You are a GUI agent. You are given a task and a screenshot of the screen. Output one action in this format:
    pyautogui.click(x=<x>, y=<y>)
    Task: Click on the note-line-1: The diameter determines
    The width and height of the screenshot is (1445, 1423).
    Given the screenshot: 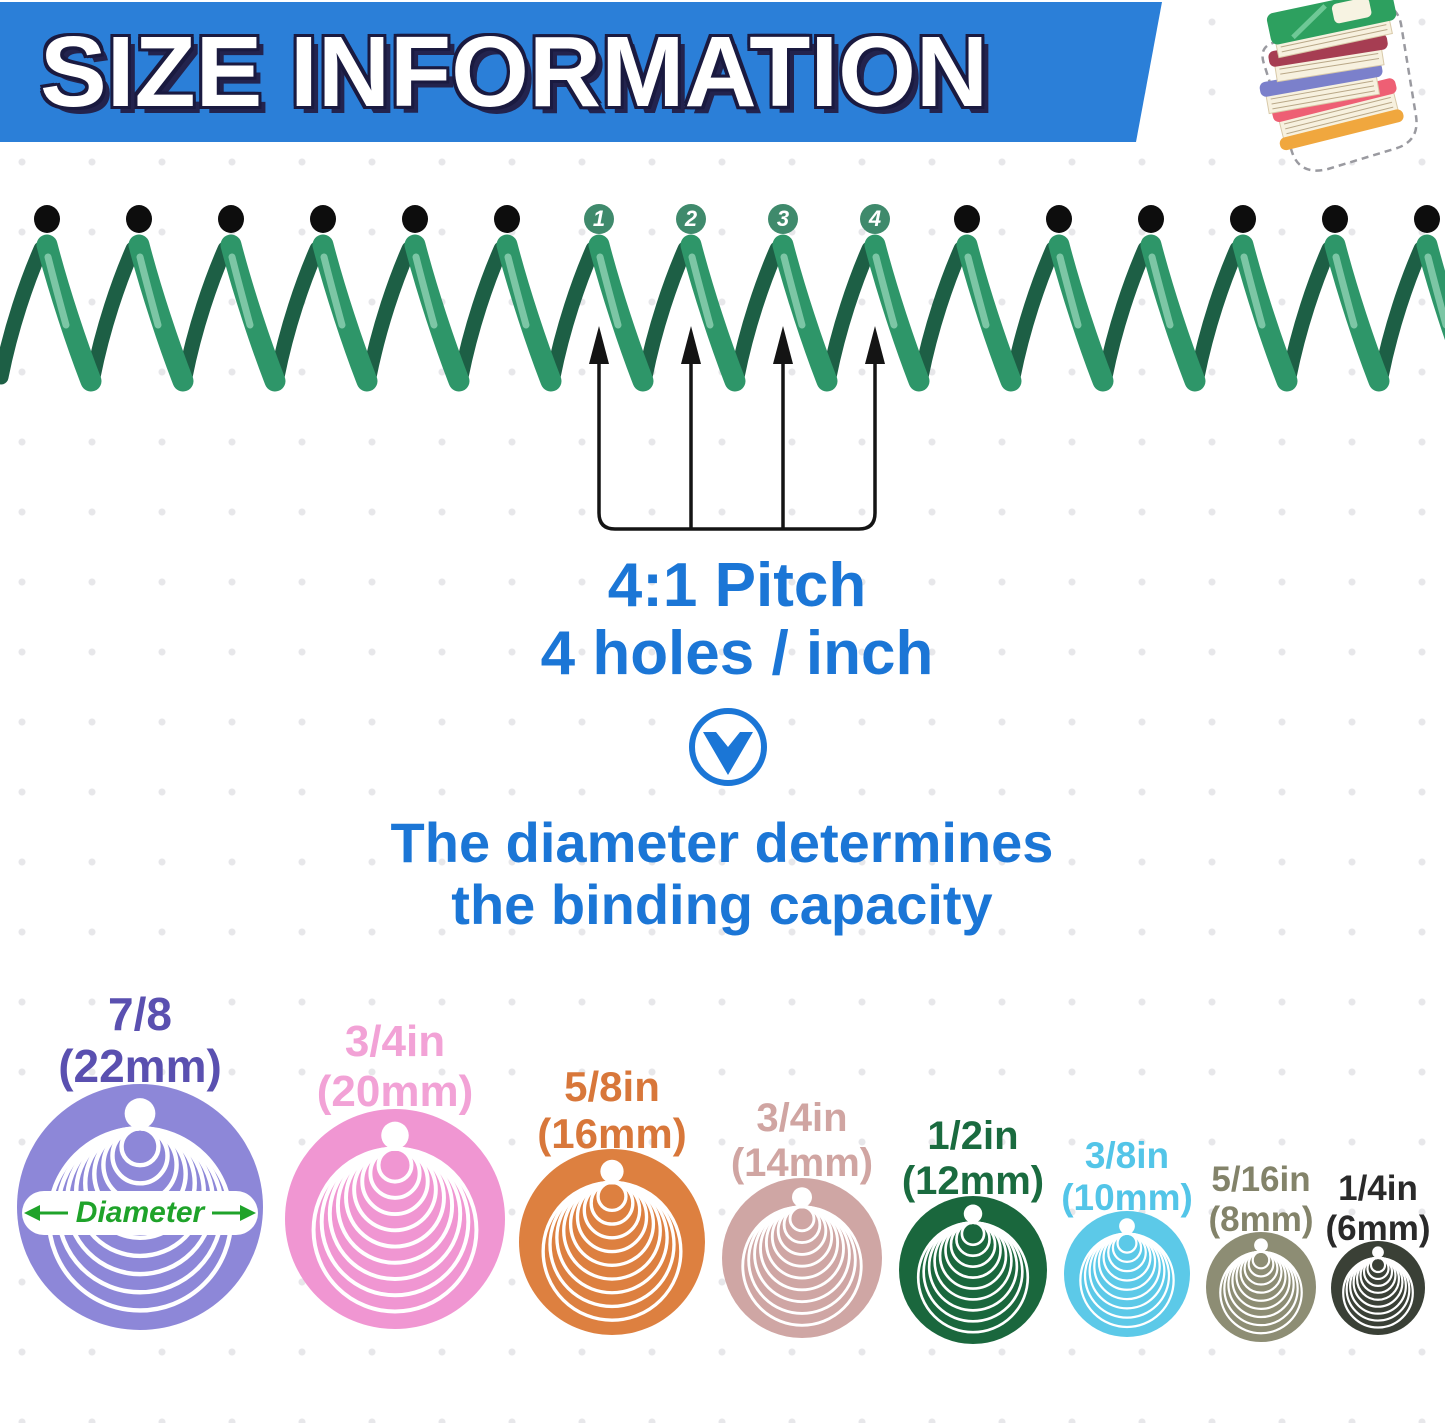 What is the action you would take?
    pyautogui.click(x=722, y=842)
    